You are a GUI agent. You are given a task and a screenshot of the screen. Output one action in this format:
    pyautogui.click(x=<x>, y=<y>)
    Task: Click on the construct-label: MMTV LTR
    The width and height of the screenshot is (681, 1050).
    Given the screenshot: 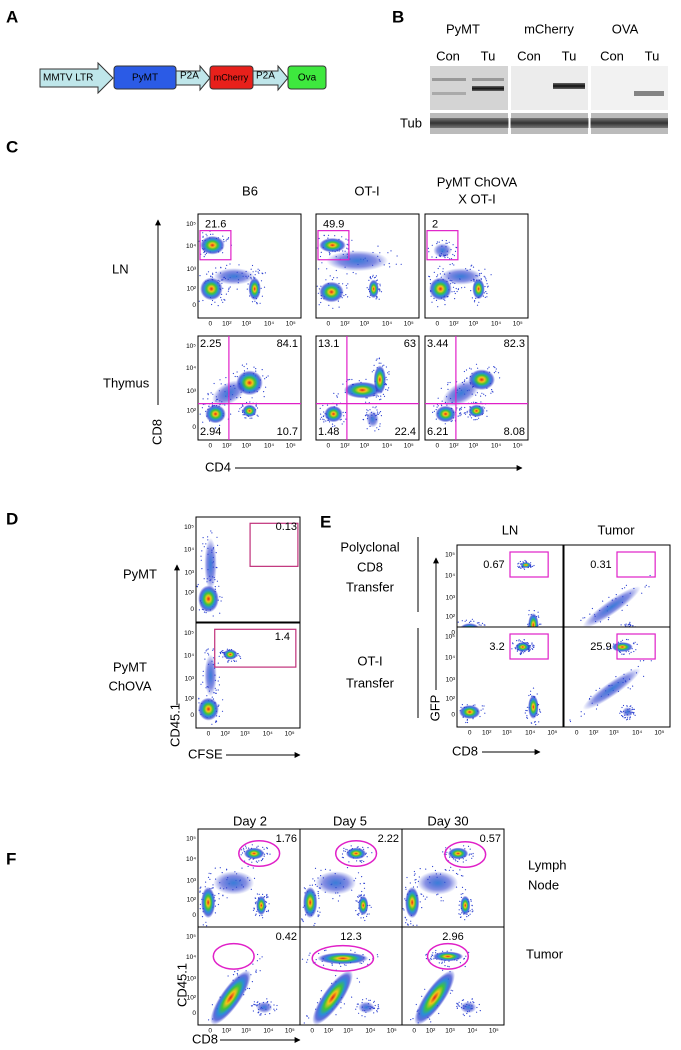 What is the action you would take?
    pyautogui.click(x=68, y=78)
    